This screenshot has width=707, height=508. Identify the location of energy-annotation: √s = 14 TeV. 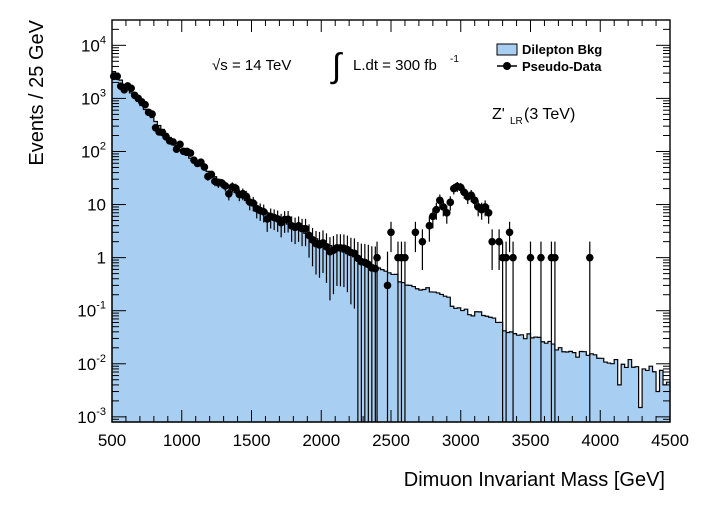
(251, 65).